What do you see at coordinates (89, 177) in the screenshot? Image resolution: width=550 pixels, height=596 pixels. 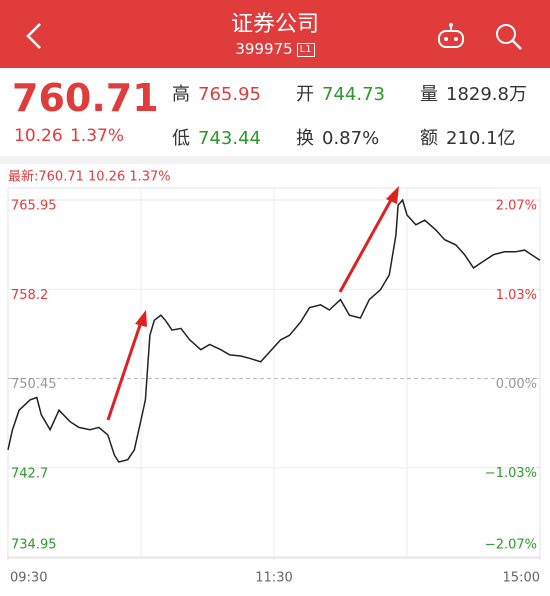 I see `latest-label: 最新:760.71 10.26 1.37%` at bounding box center [89, 177].